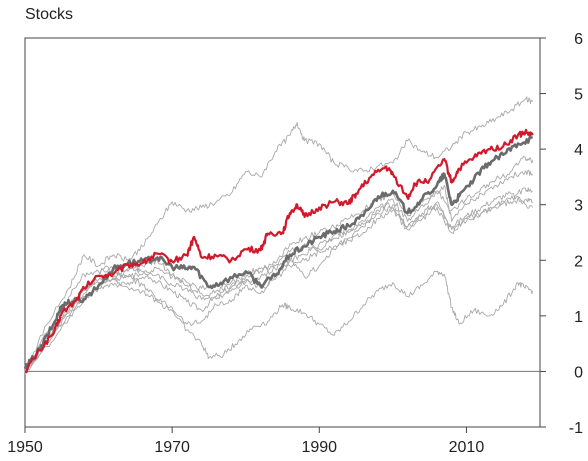 This screenshot has width=588, height=461. Describe the element at coordinates (467, 447) in the screenshot. I see `x-tick-label: 2010` at that location.